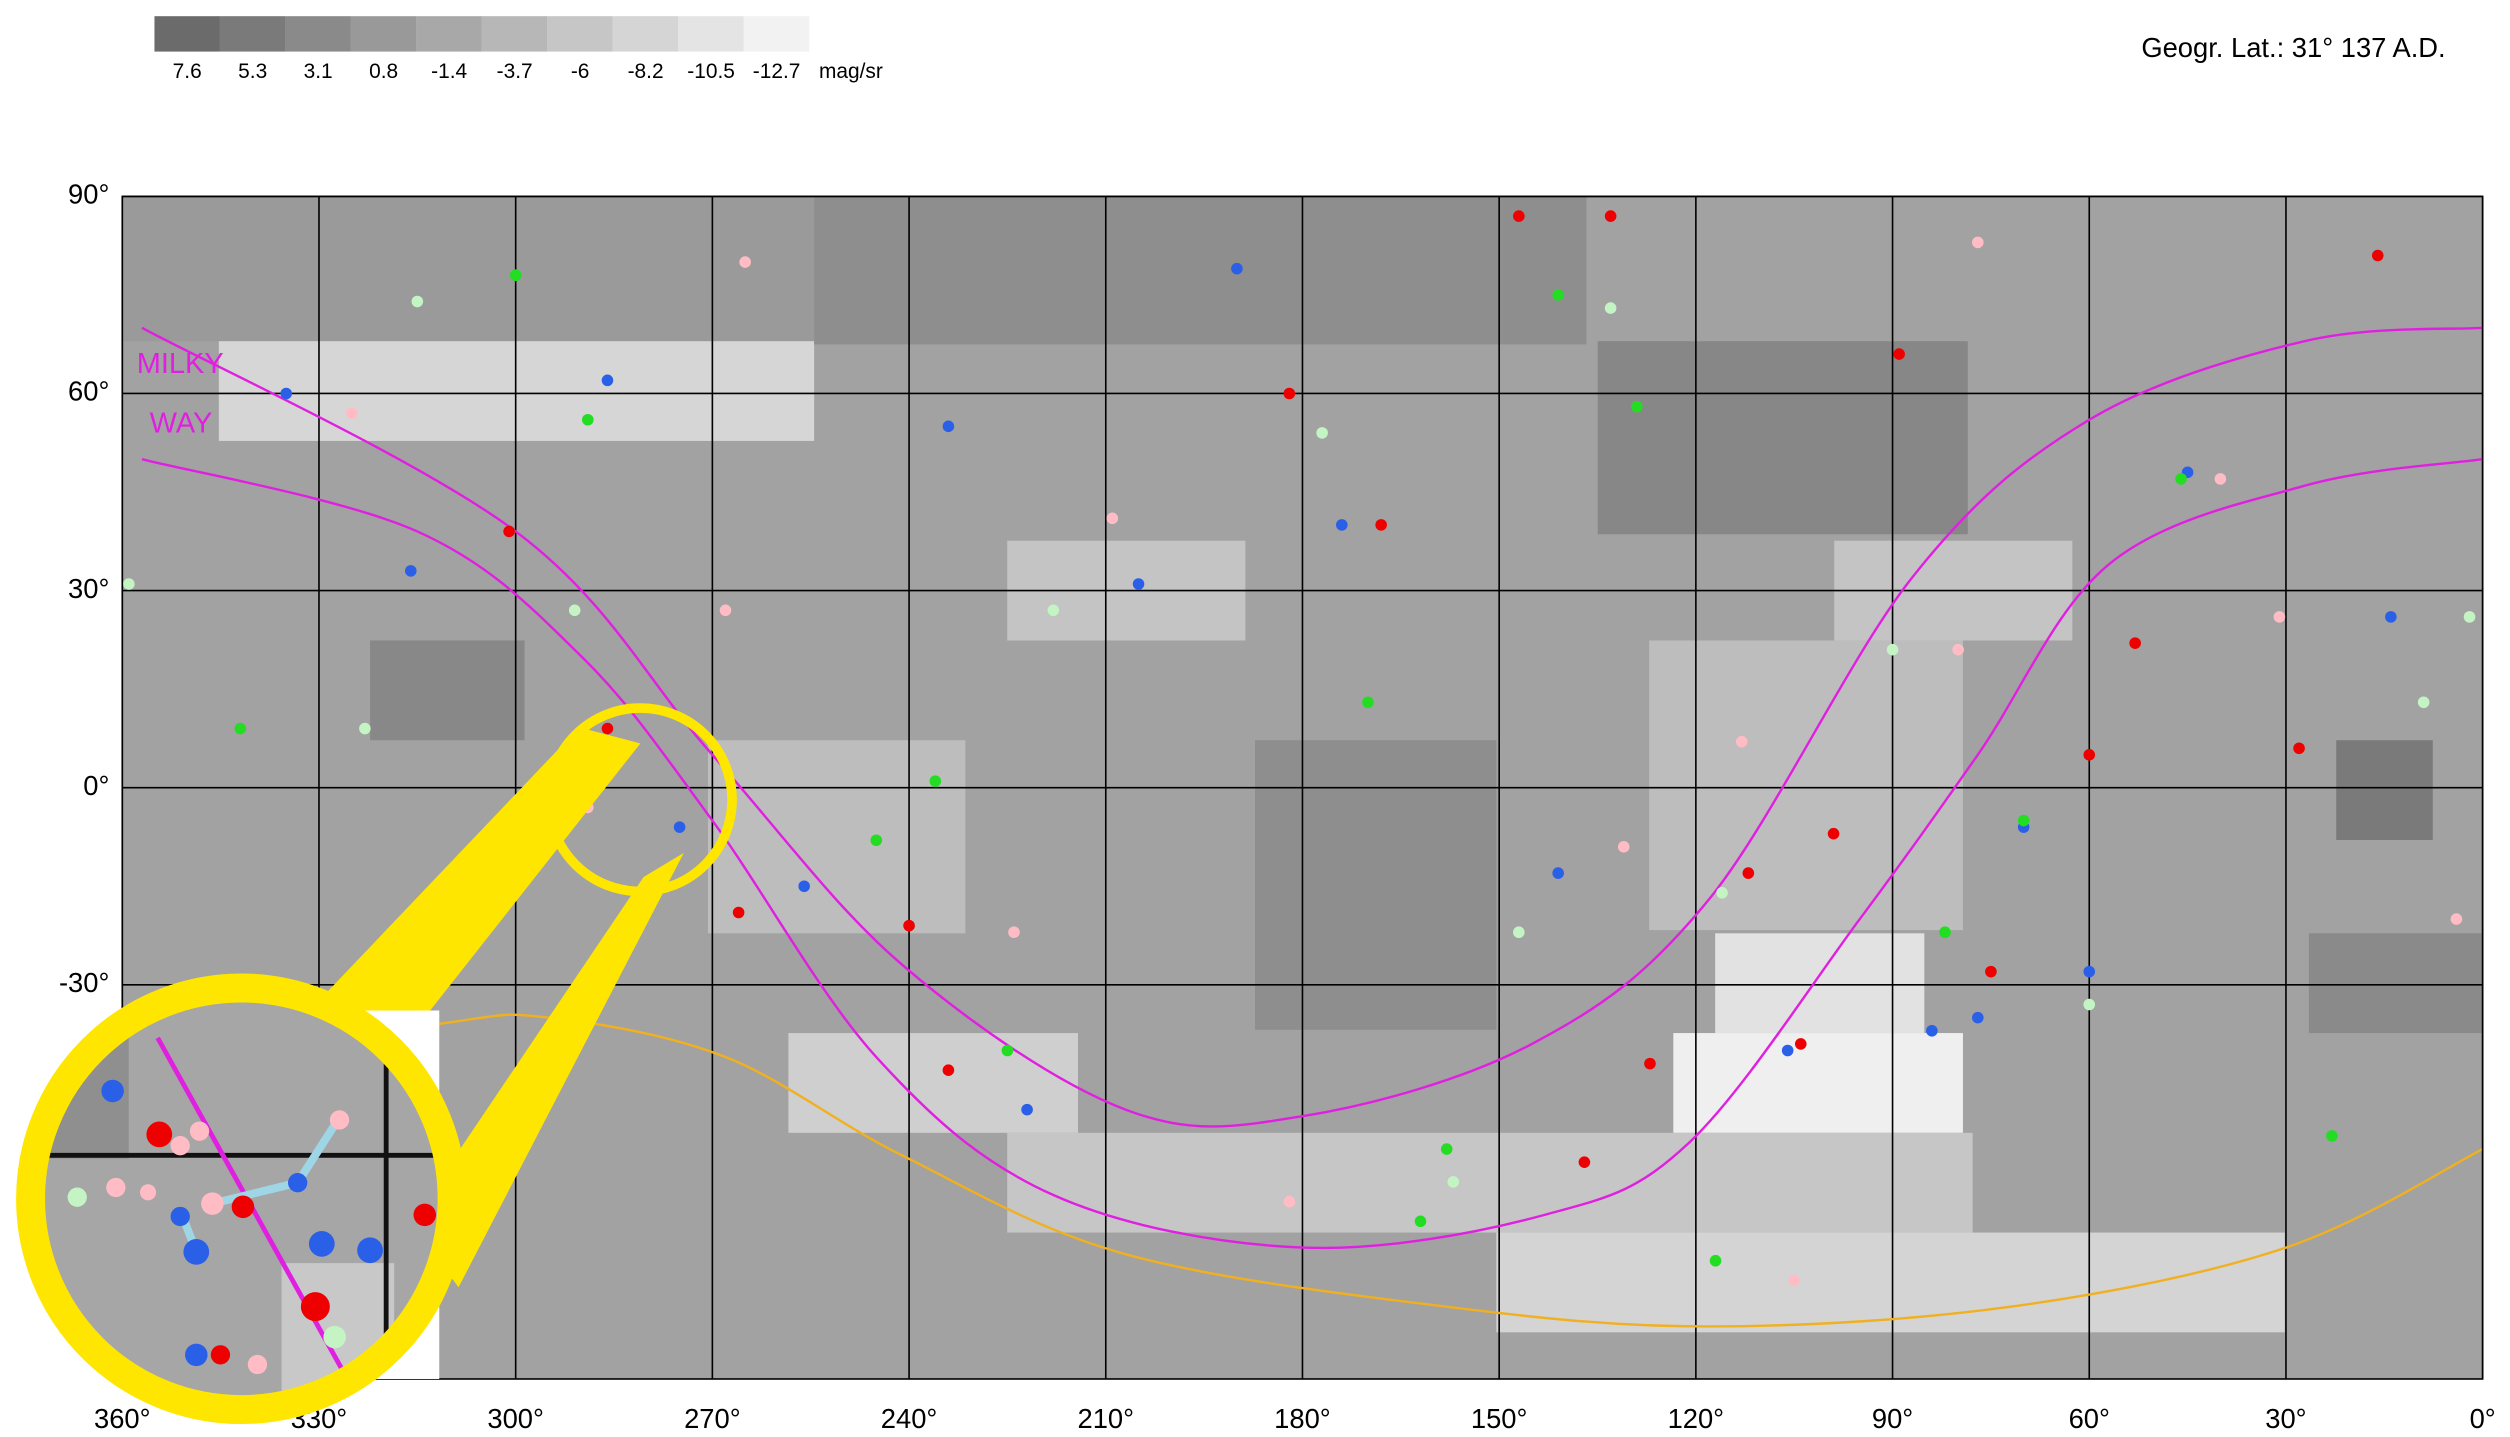 This screenshot has width=2510, height=1437. What do you see at coordinates (1105, 1418) in the screenshot?
I see `x-tick-label: 210°` at bounding box center [1105, 1418].